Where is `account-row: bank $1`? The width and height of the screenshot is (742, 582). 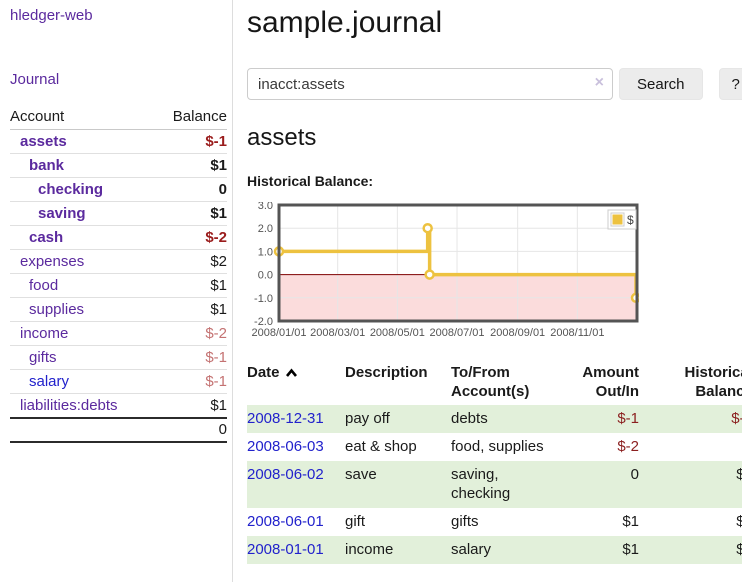 account-row: bank $1 is located at coordinates (118, 165).